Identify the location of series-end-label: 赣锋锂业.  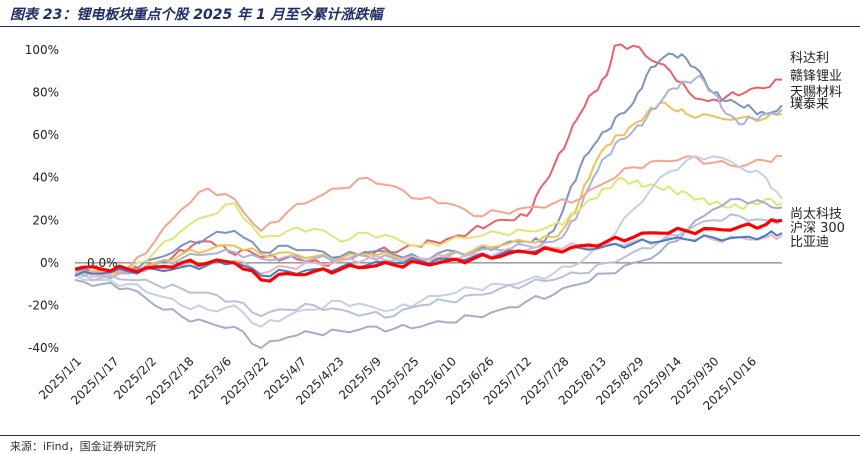
(816, 76).